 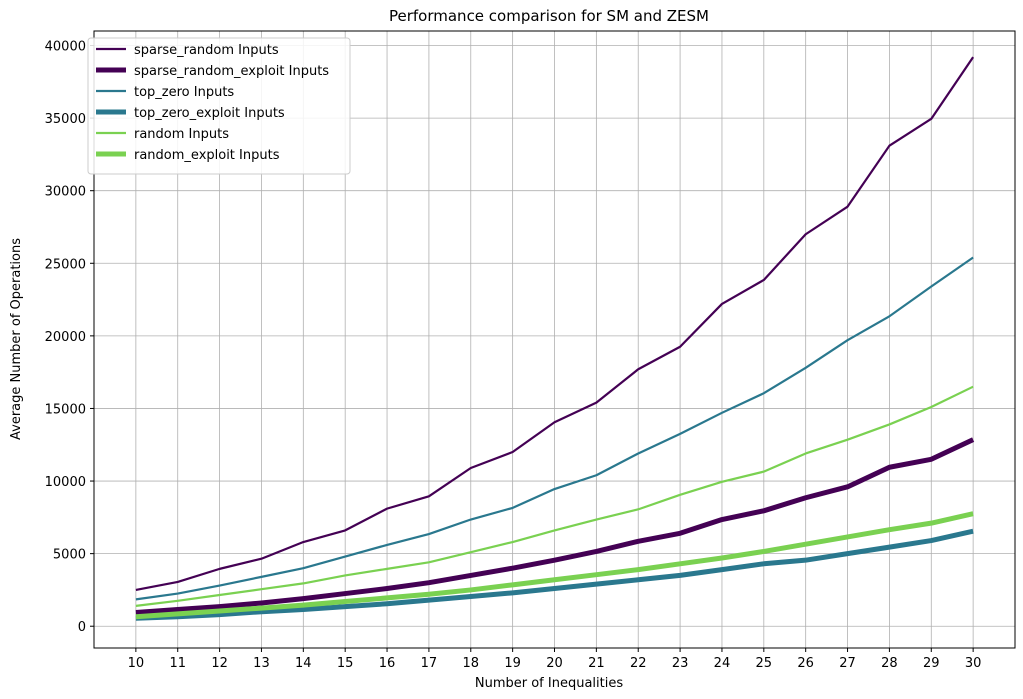 What do you see at coordinates (805, 663) in the screenshot?
I see `x-tick-label: 26` at bounding box center [805, 663].